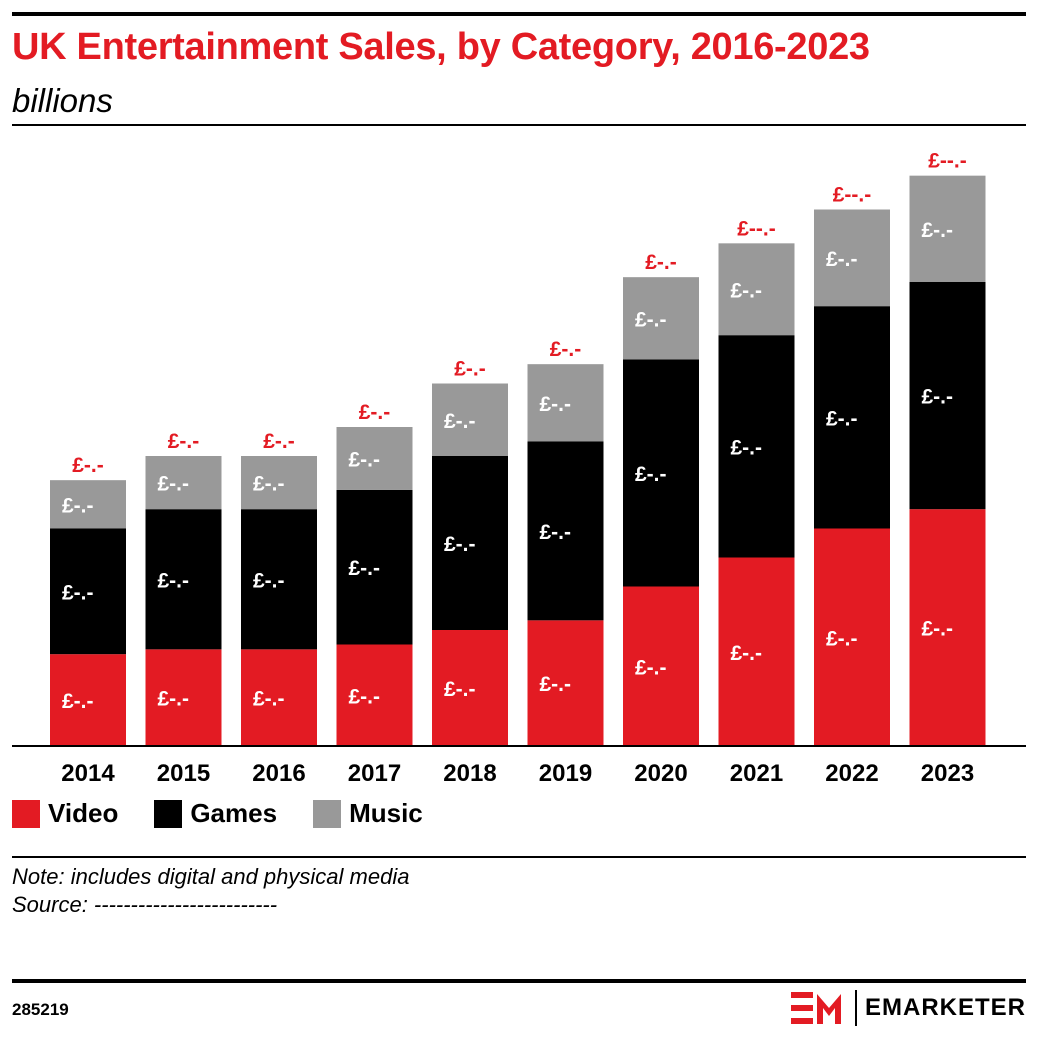 This screenshot has width=1038, height=1039. What do you see at coordinates (938, 629) in the screenshot?
I see `segment-label-video-2023: £-.-` at bounding box center [938, 629].